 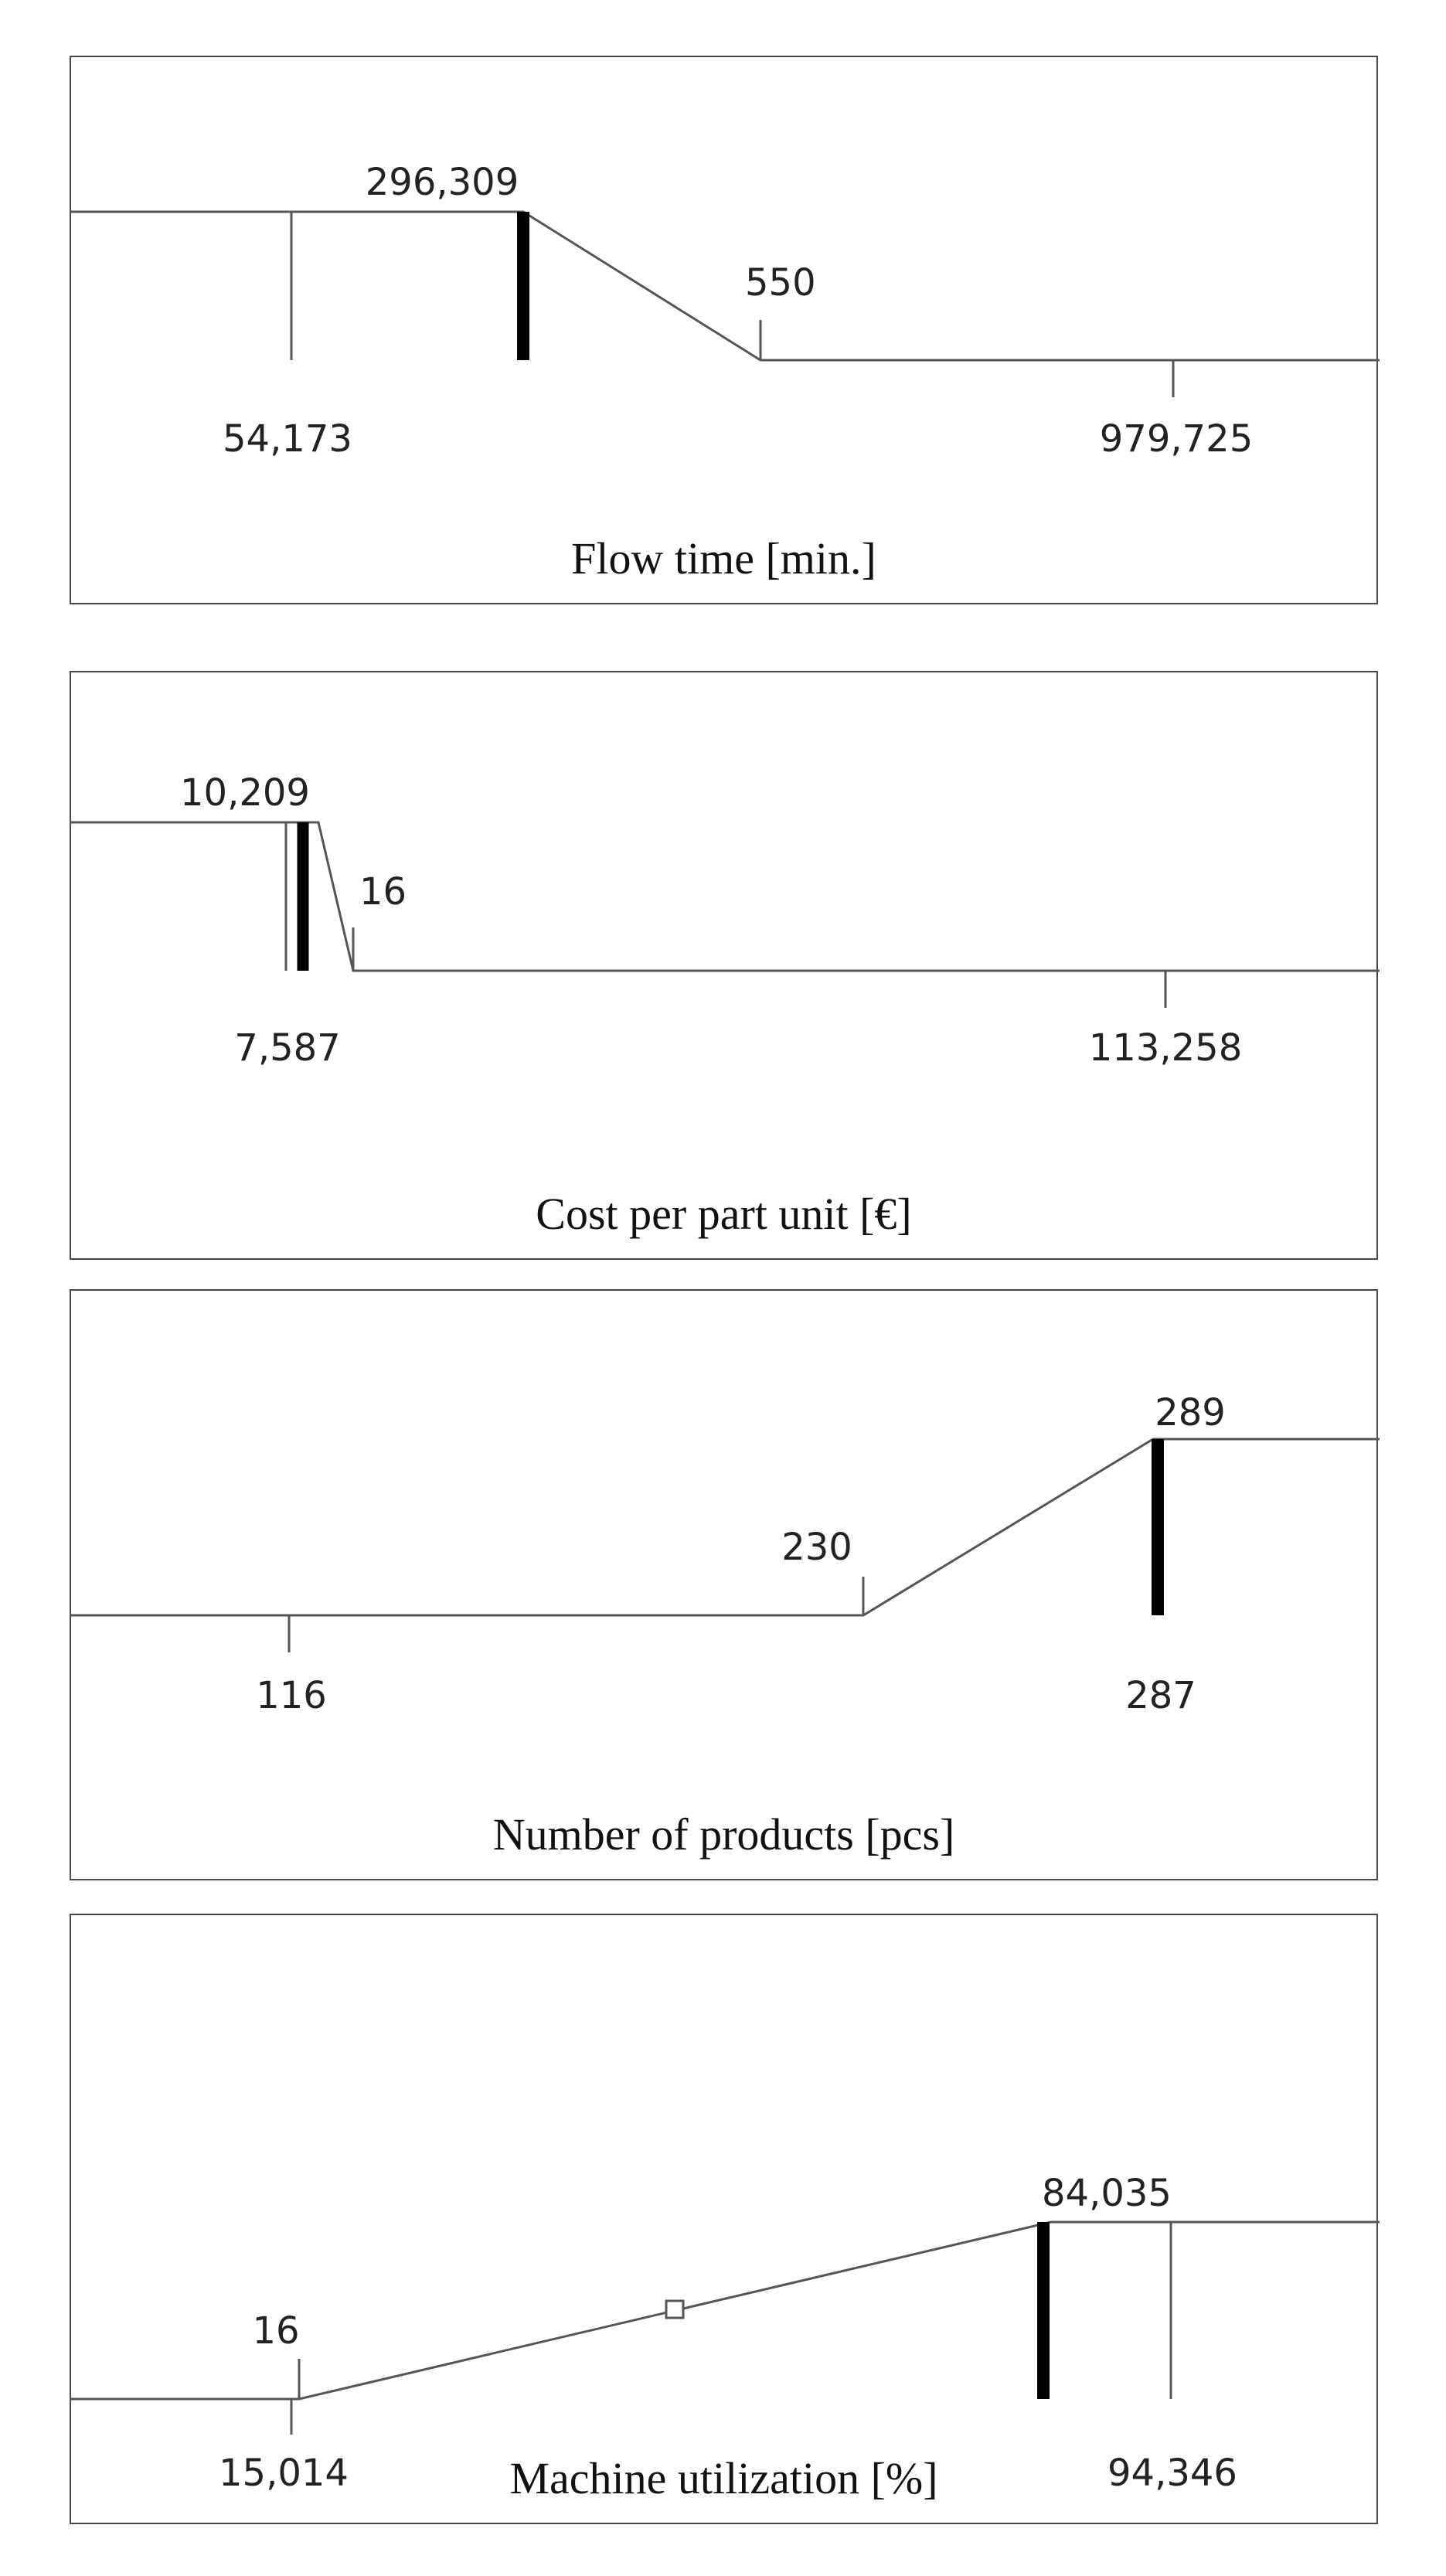 What do you see at coordinates (275, 2331) in the screenshot?
I see `utilization-threshold-label: 16` at bounding box center [275, 2331].